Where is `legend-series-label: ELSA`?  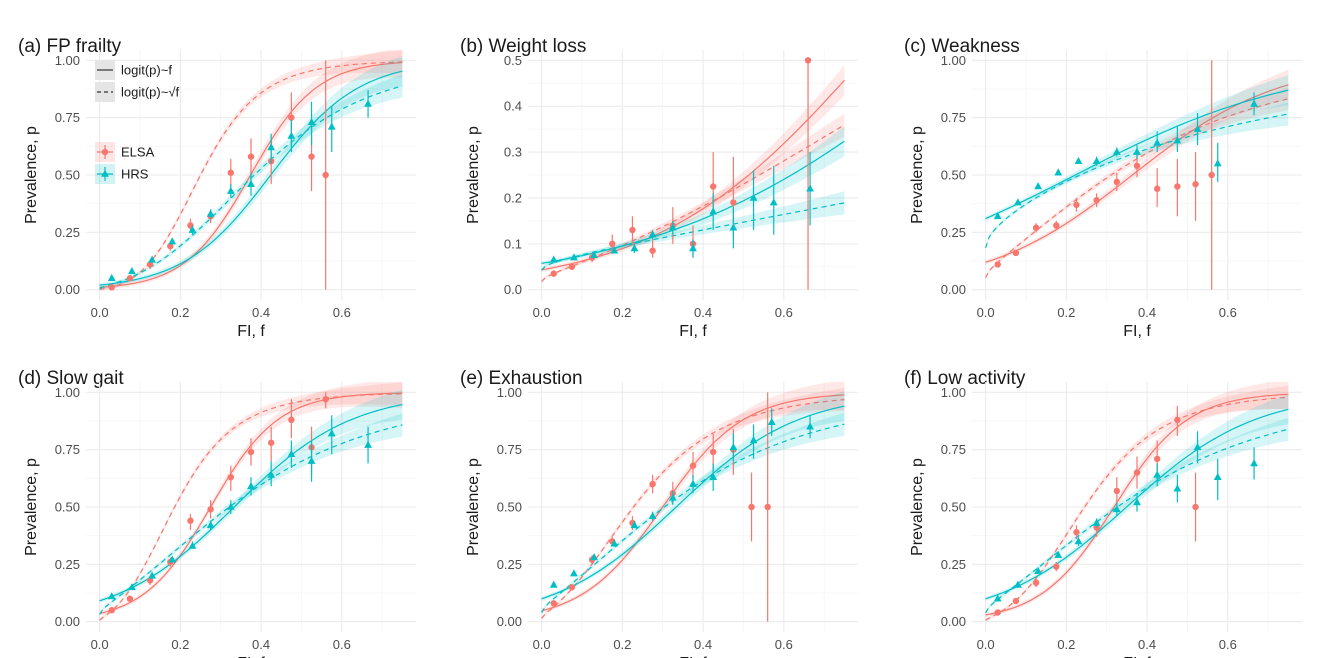 legend-series-label: ELSA is located at coordinates (138, 152).